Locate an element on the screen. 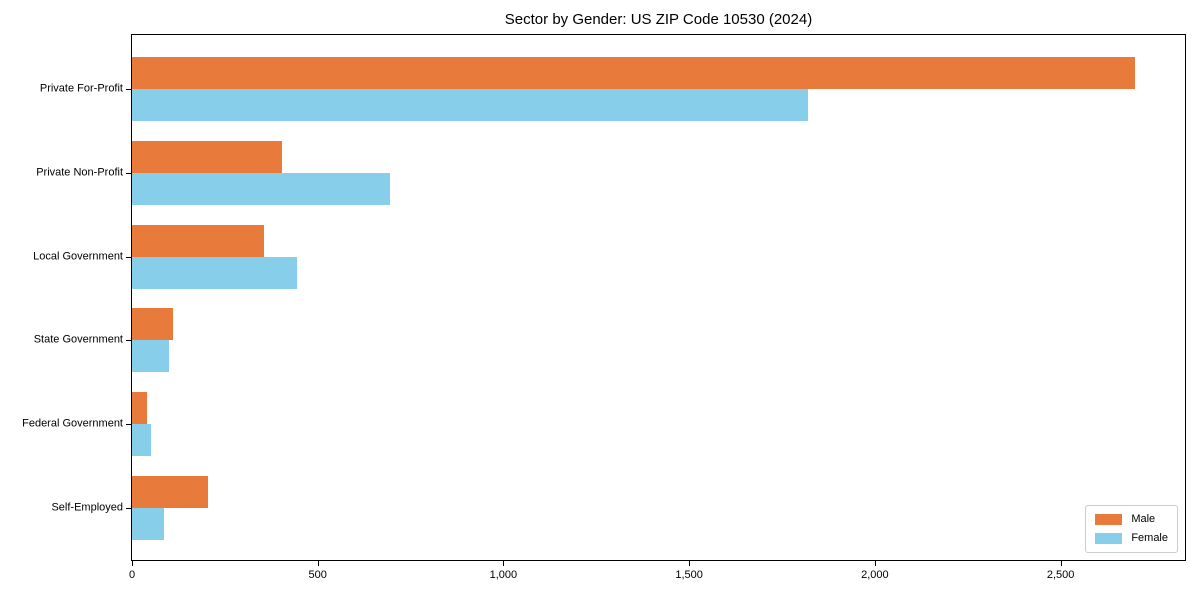 The width and height of the screenshot is (1200, 600). bar-female-private-non-profit is located at coordinates (261, 188).